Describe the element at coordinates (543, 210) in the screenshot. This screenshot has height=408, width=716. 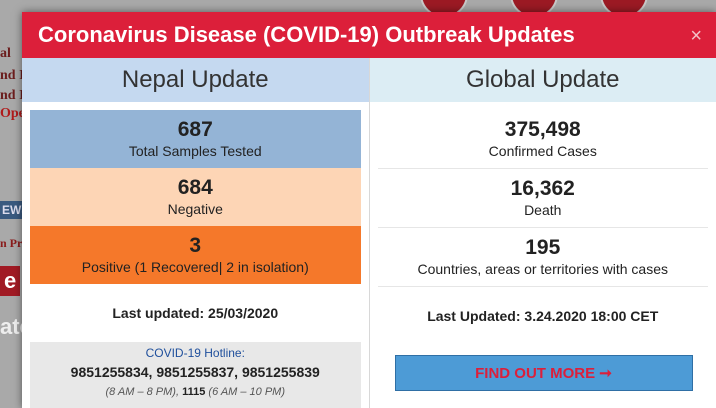
I see `stat-label: Death` at that location.